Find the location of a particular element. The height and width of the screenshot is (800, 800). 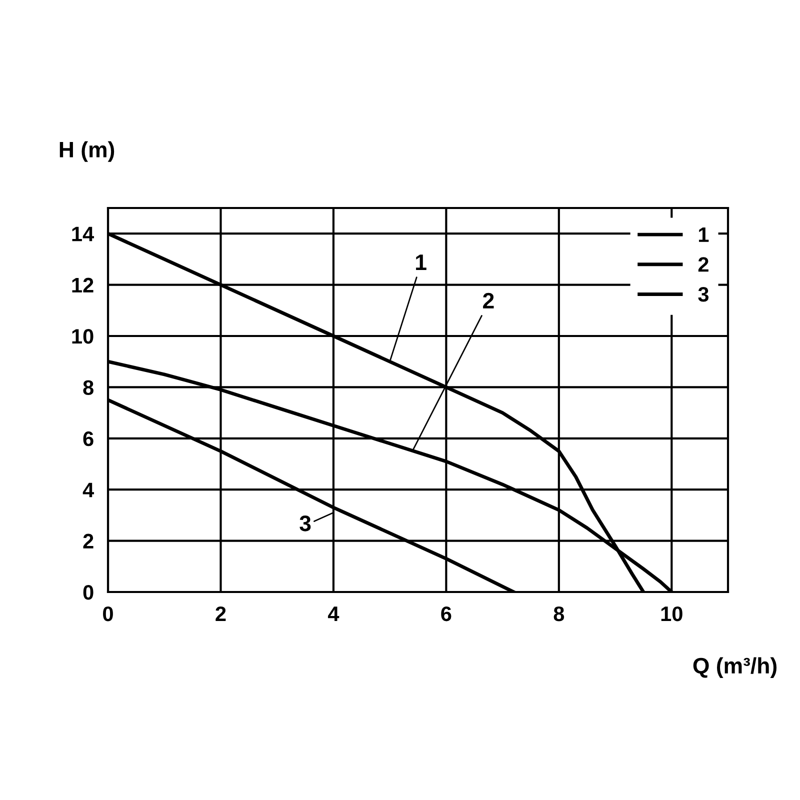

x-axis-title: Q (m³/h) is located at coordinates (734, 667).